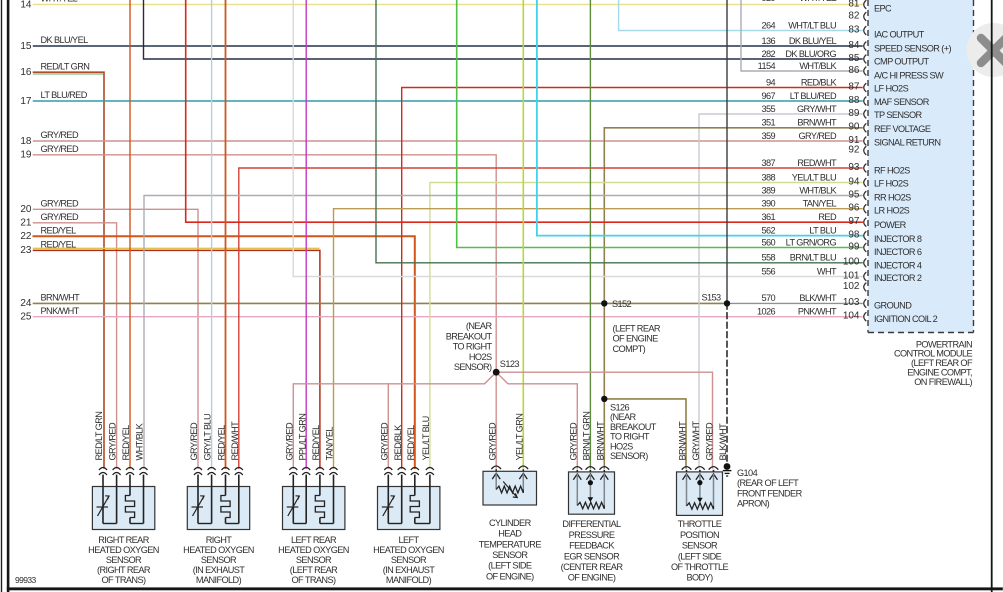 The height and width of the screenshot is (592, 1003). What do you see at coordinates (909, 75) in the screenshot?
I see `svg-text: A/C HI PRESS SW` at bounding box center [909, 75].